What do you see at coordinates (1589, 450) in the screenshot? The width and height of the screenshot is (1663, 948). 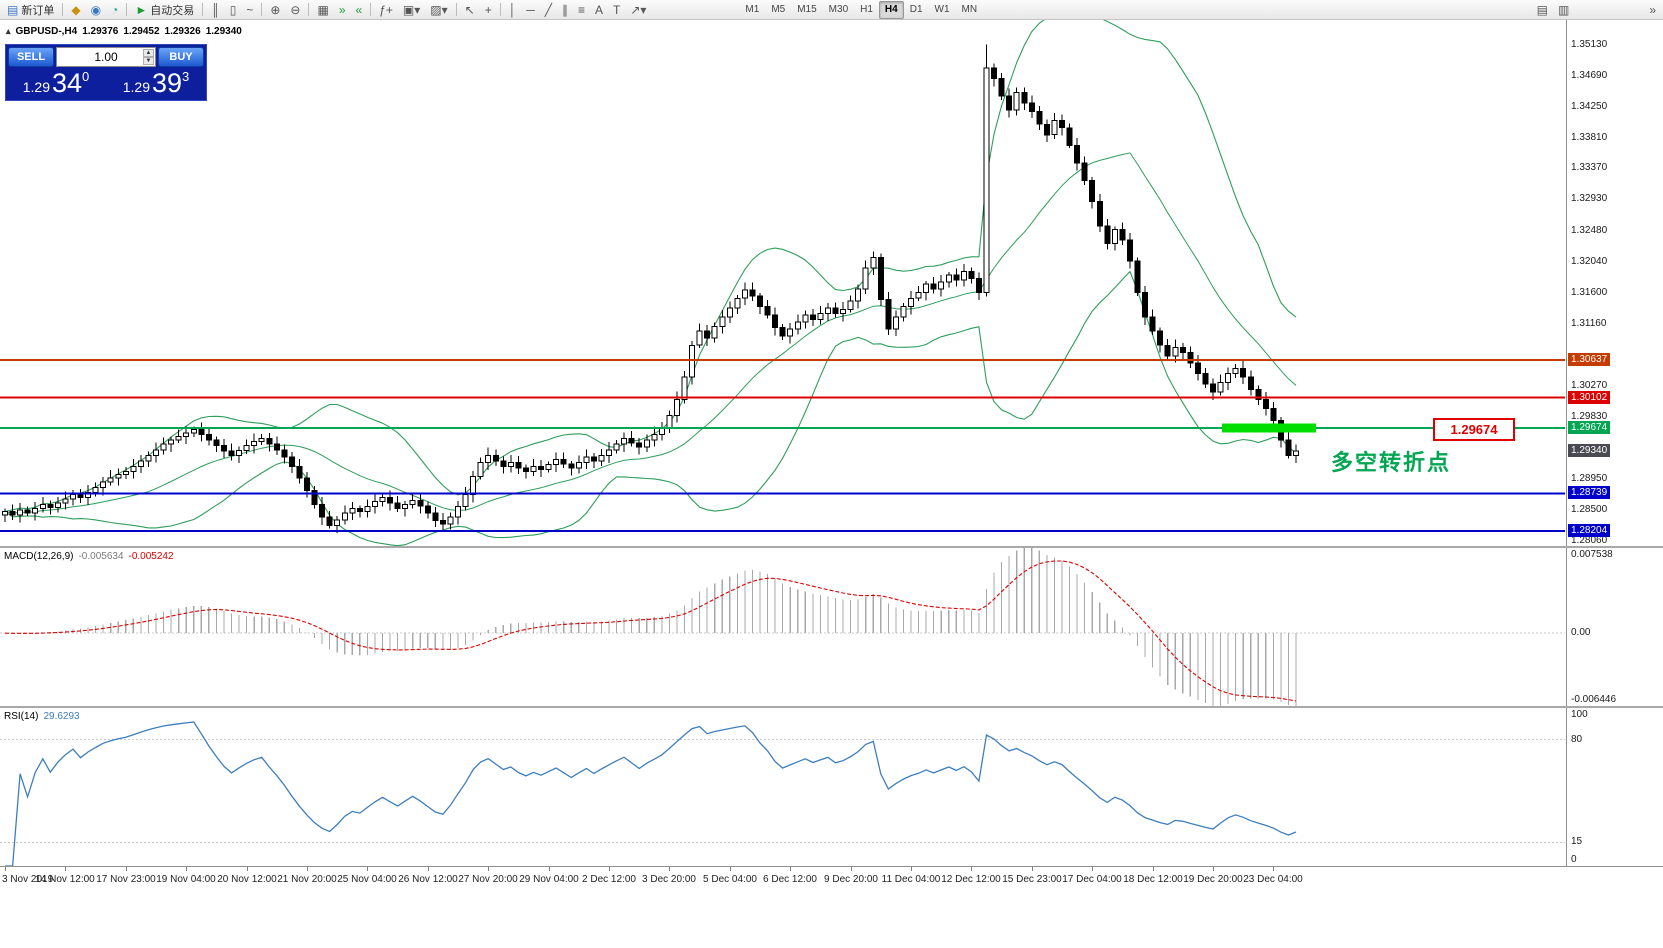 I see `price-tag: 1.29340` at bounding box center [1589, 450].